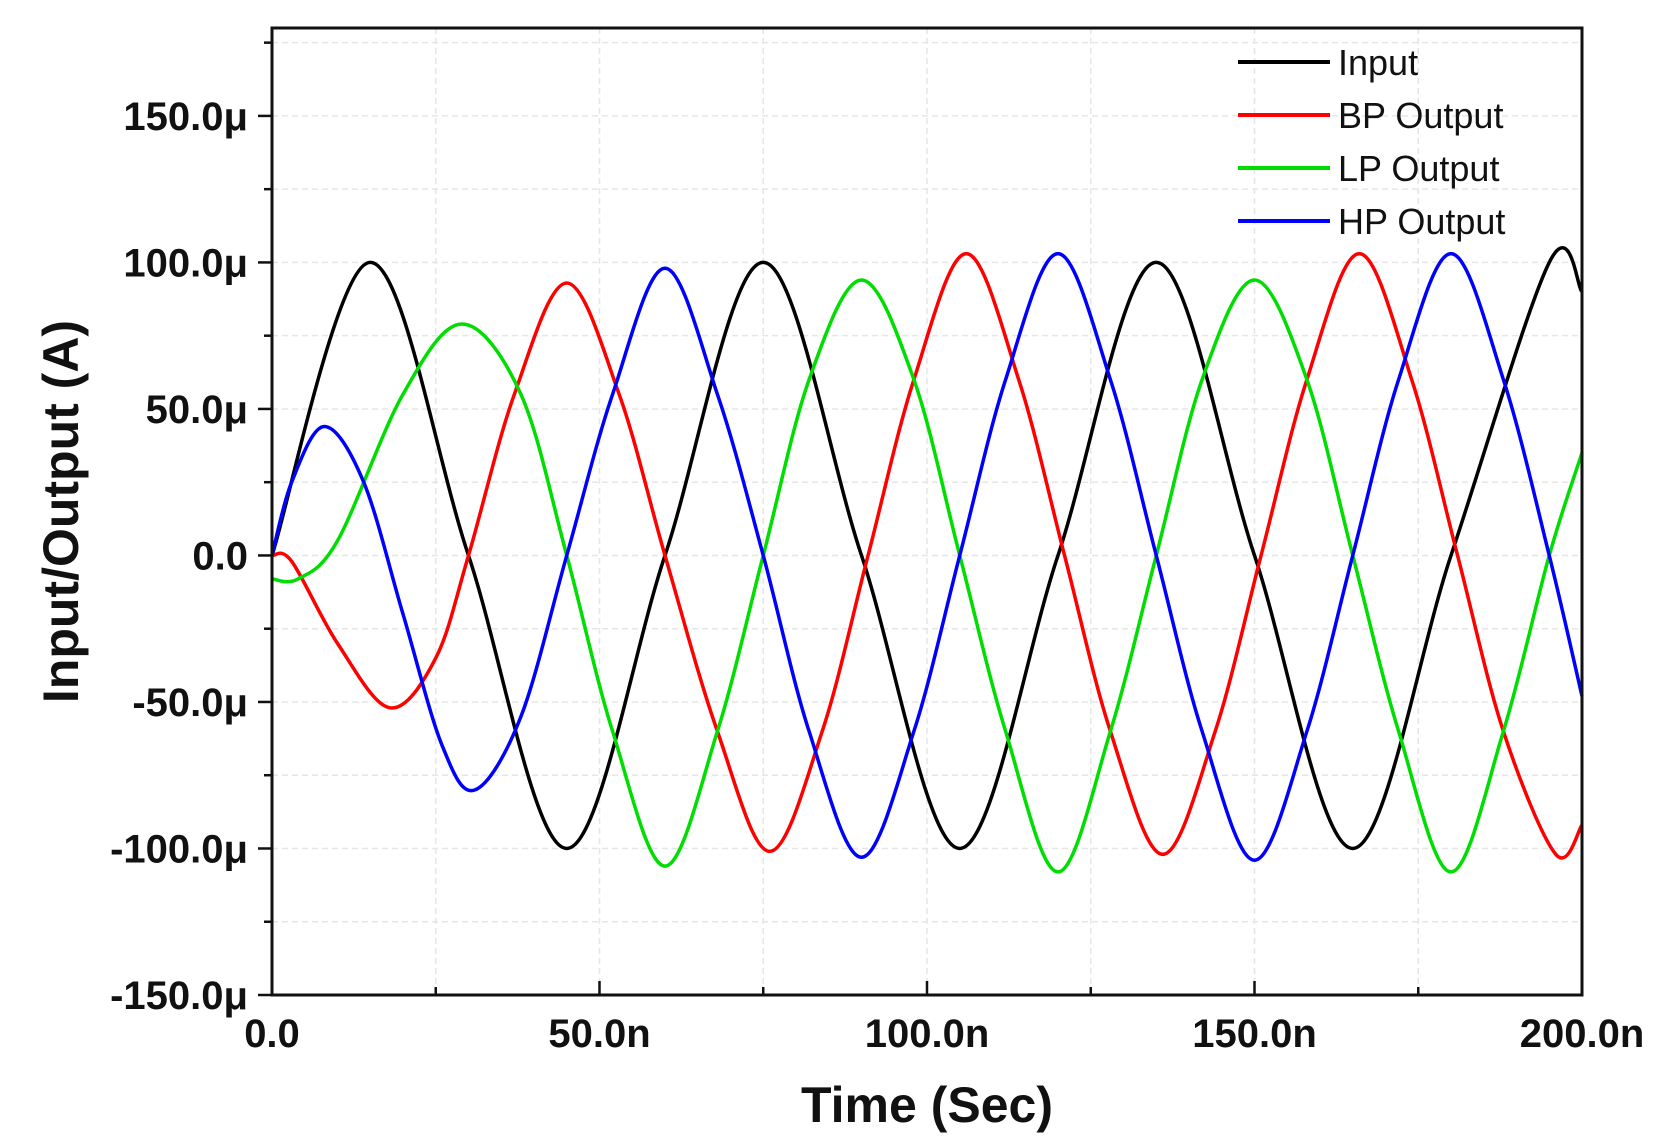 The height and width of the screenshot is (1146, 1666). Describe the element at coordinates (179, 849) in the screenshot. I see `y-tick-label: -100.0μ` at that location.